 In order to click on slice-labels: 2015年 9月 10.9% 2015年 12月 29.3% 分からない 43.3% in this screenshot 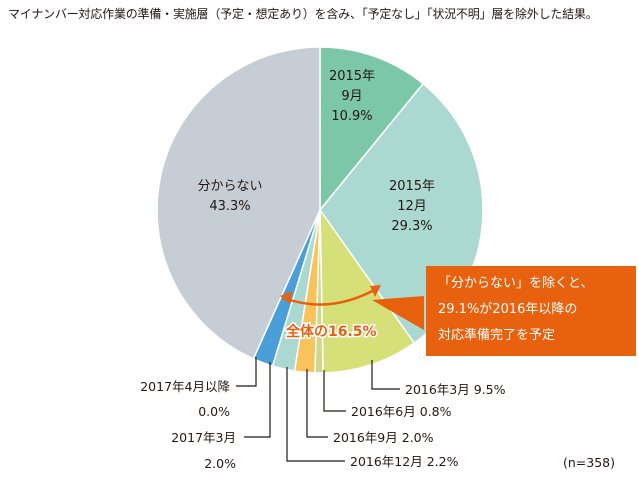, I will do `click(316, 151)`.